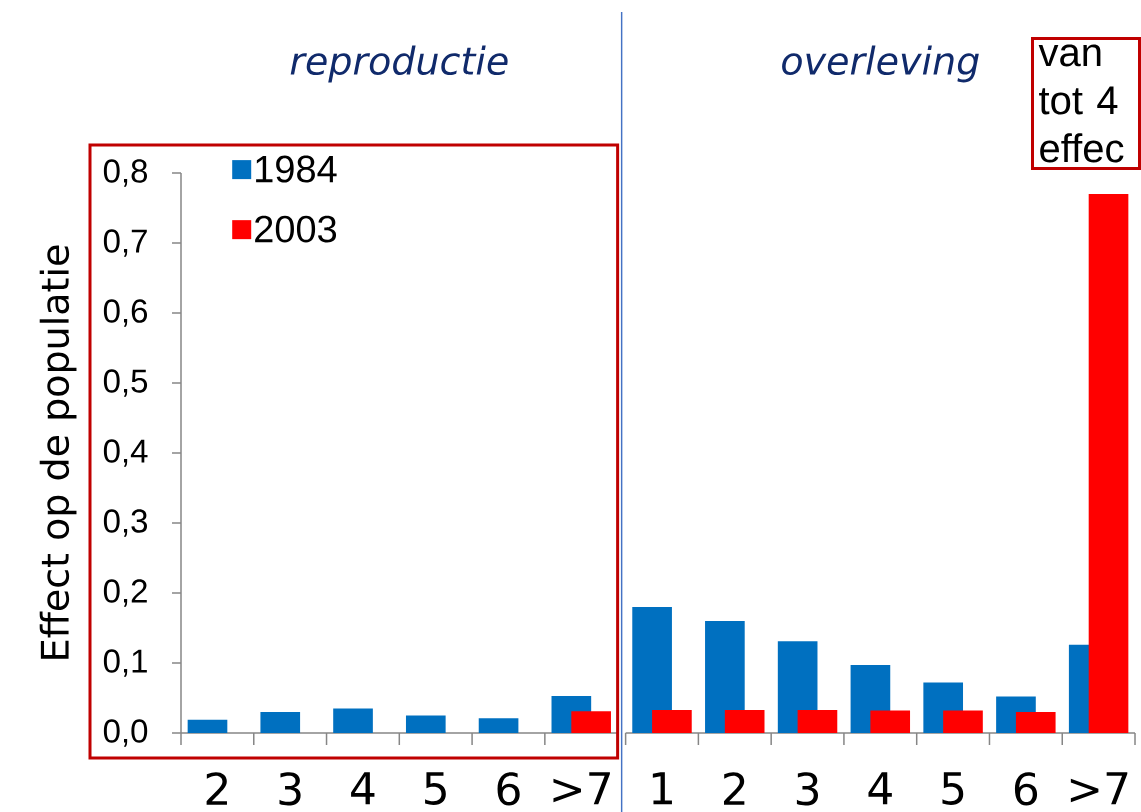 This screenshot has height=812, width=1141. I want to click on text: van tot 4 effec, so click(1081, 103).